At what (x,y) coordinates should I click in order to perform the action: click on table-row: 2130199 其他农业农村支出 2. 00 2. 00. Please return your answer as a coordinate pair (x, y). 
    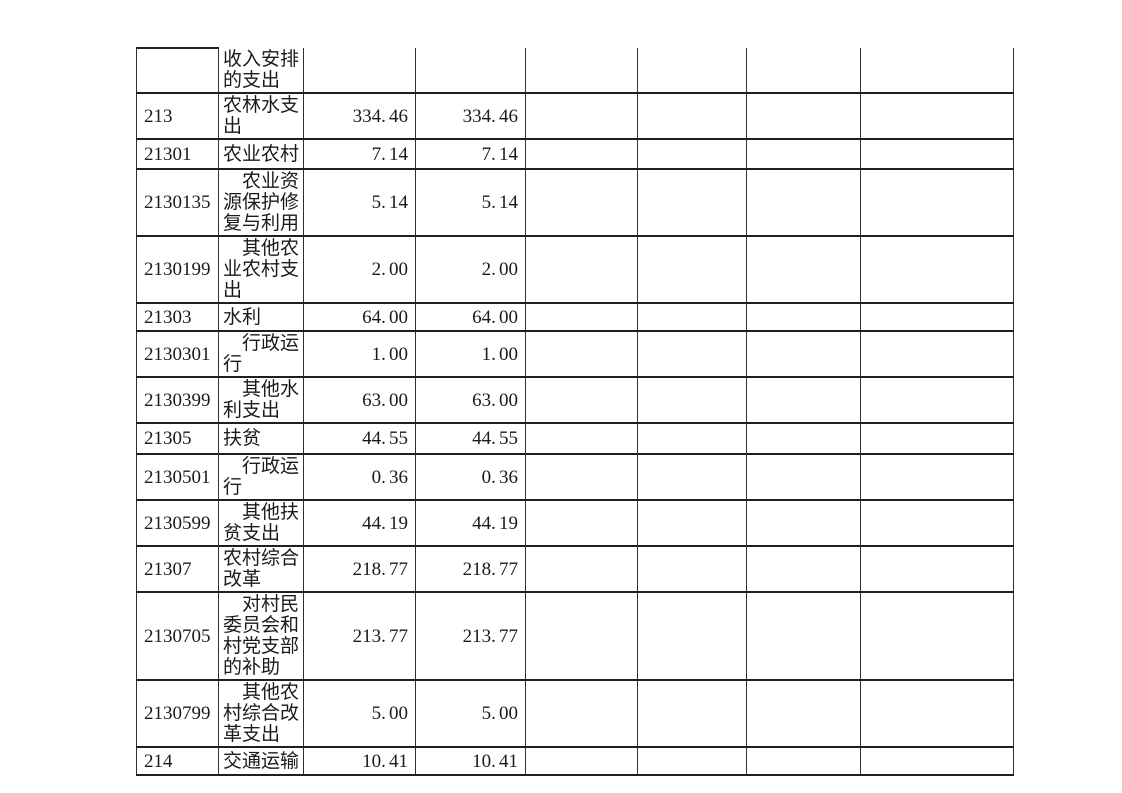
    Looking at the image, I should click on (575, 269).